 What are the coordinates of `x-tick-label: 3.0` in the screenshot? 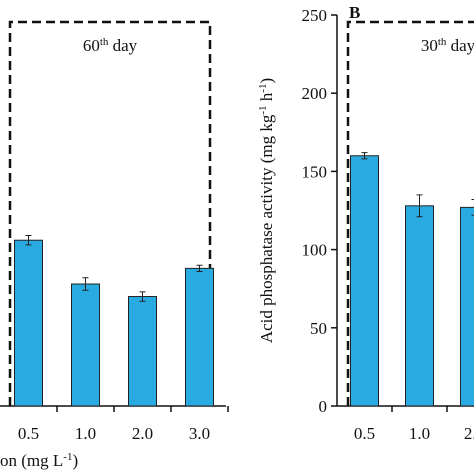 It's located at (199, 433).